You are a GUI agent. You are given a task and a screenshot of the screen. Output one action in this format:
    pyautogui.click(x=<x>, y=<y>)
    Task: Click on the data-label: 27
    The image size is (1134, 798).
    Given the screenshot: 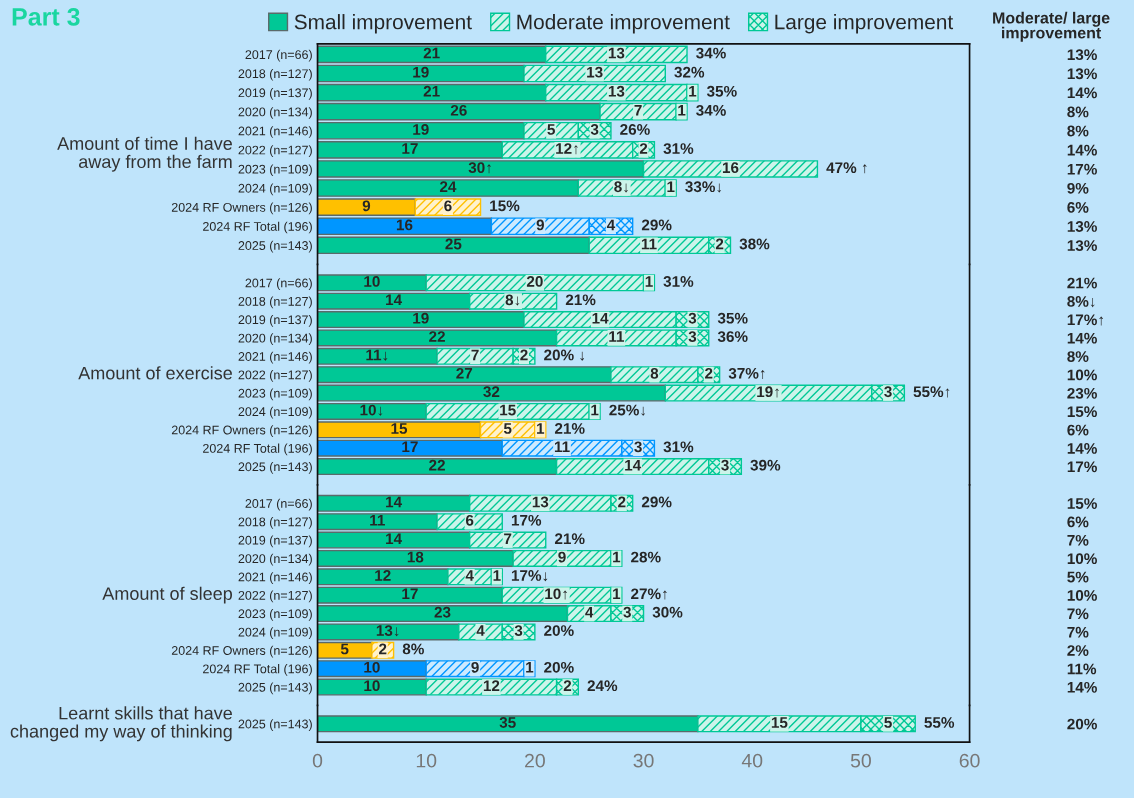 What is the action you would take?
    pyautogui.click(x=464, y=373)
    